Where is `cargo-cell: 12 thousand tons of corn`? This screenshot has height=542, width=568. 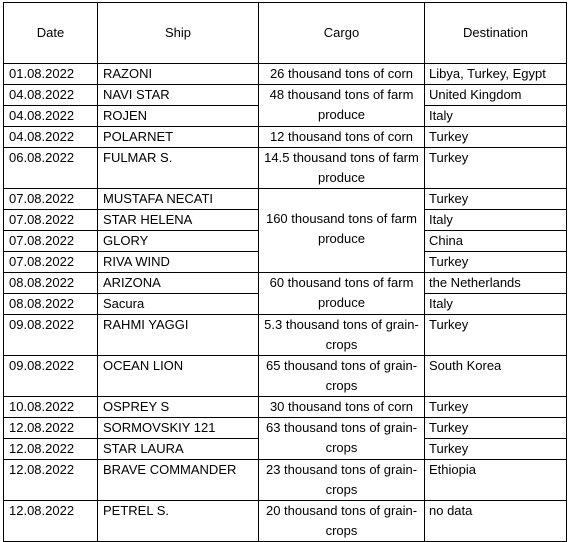 cargo-cell: 12 thousand tons of corn is located at coordinates (341, 137).